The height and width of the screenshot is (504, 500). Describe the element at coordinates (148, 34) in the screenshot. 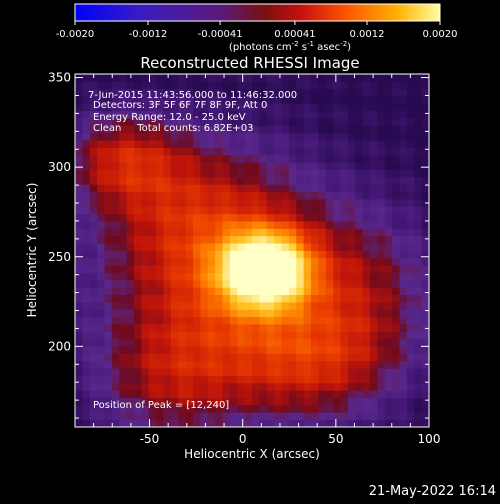

I see `colorbar-tick-label: -0.0012` at that location.